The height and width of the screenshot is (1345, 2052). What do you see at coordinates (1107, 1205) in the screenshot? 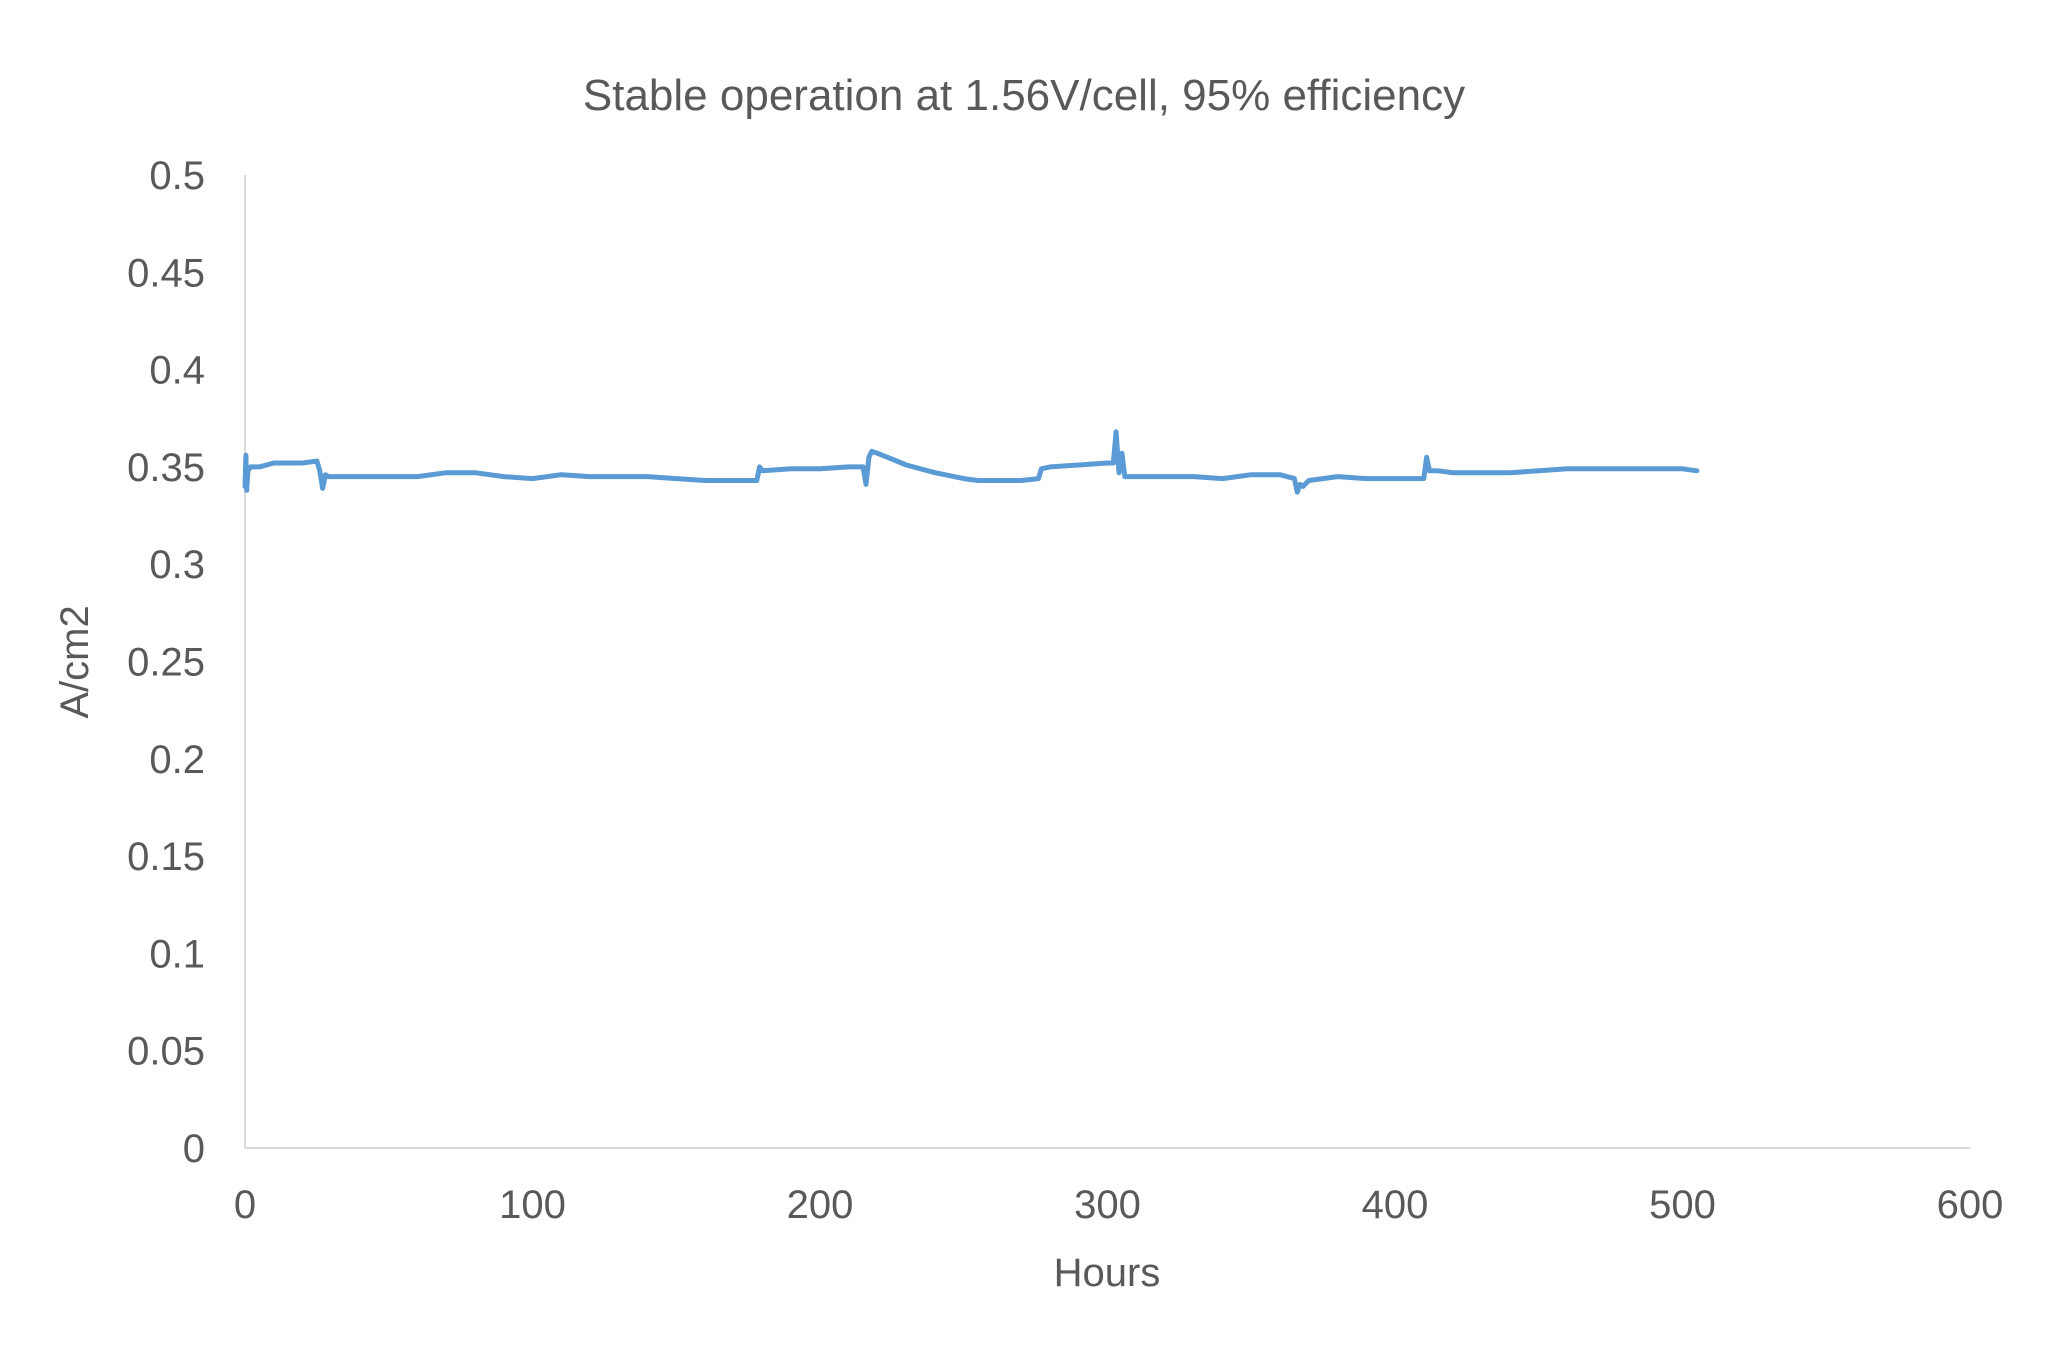
I see `x-tick-label: 300` at bounding box center [1107, 1205].